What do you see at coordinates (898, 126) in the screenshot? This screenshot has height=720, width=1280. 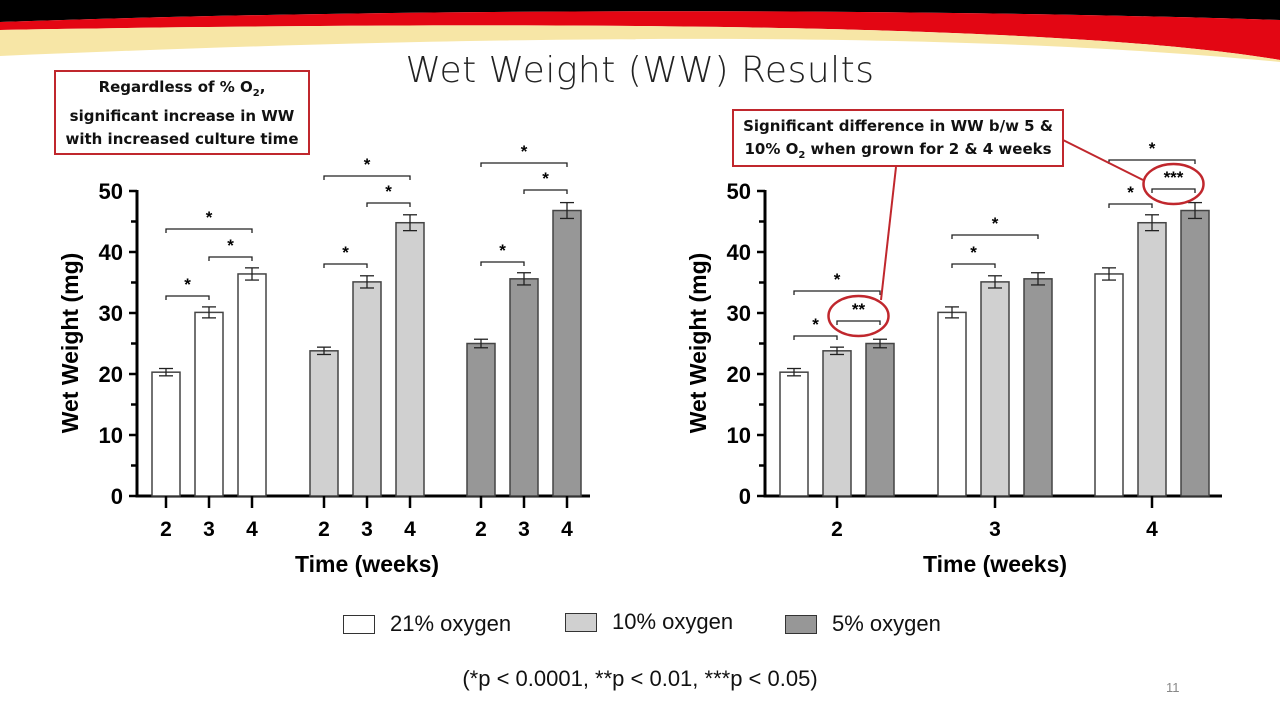 I see `callout-right-text: Significant difference in WW b/w 5 &` at bounding box center [898, 126].